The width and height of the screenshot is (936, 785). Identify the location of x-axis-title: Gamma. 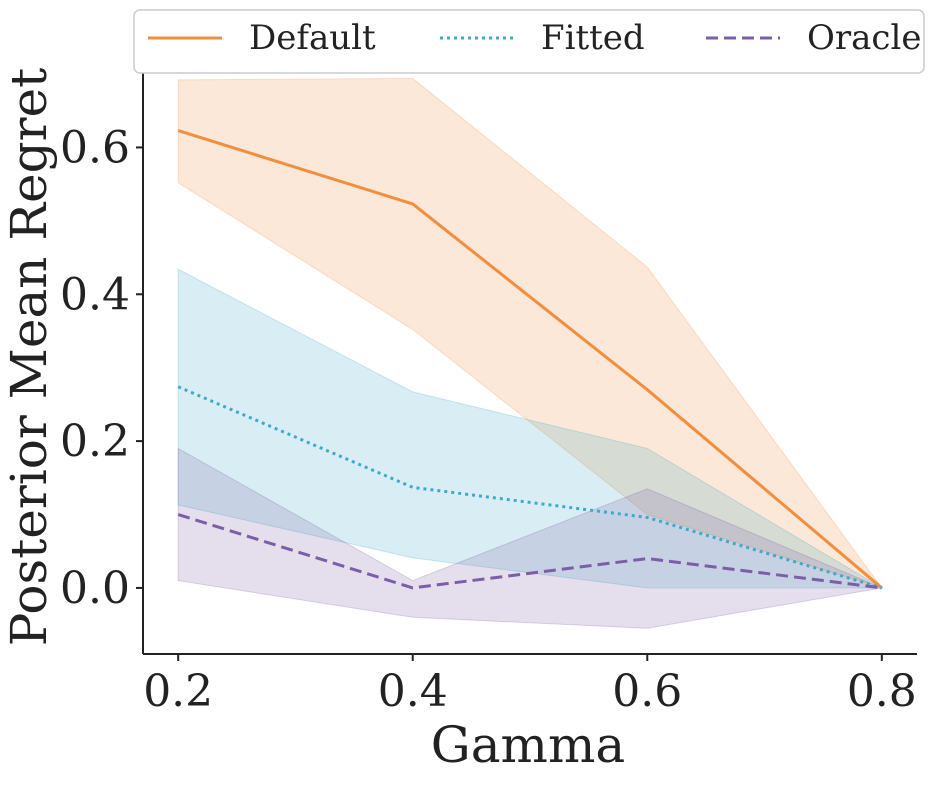
(528, 745).